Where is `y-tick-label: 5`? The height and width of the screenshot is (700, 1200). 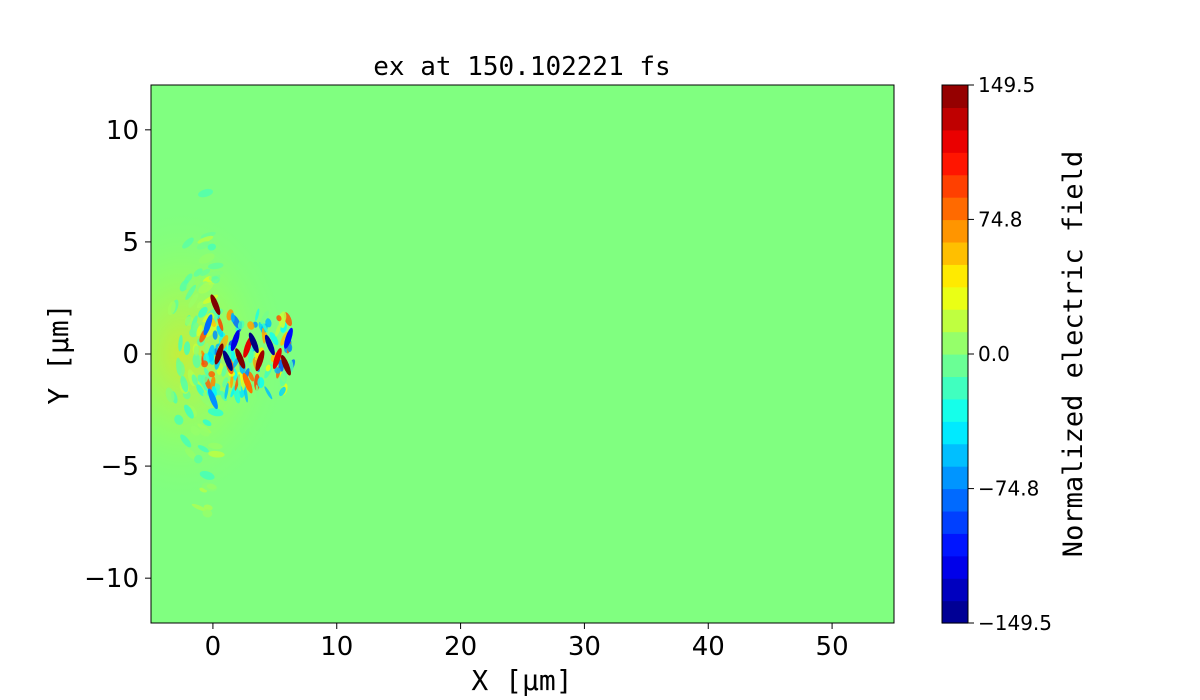
y-tick-label: 5 is located at coordinates (130, 243).